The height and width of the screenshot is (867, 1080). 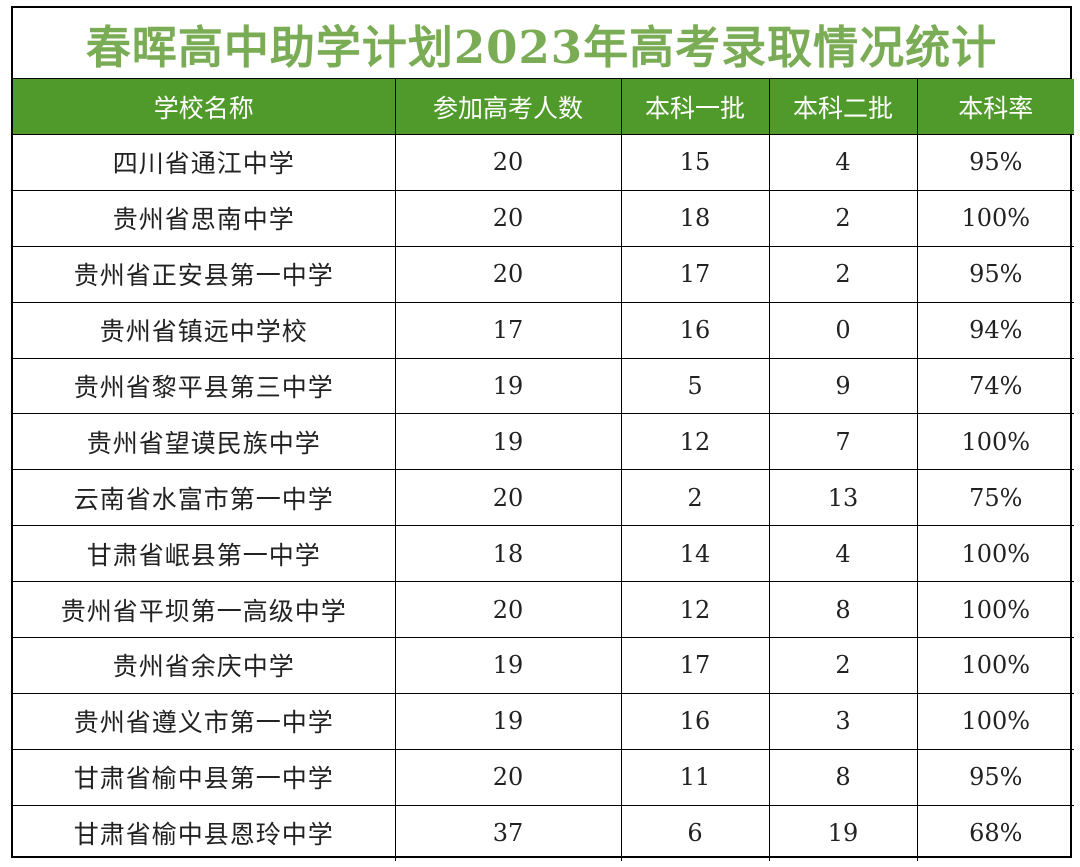 I want to click on school-name-cell: 贵州省余庆中学, so click(x=204, y=665).